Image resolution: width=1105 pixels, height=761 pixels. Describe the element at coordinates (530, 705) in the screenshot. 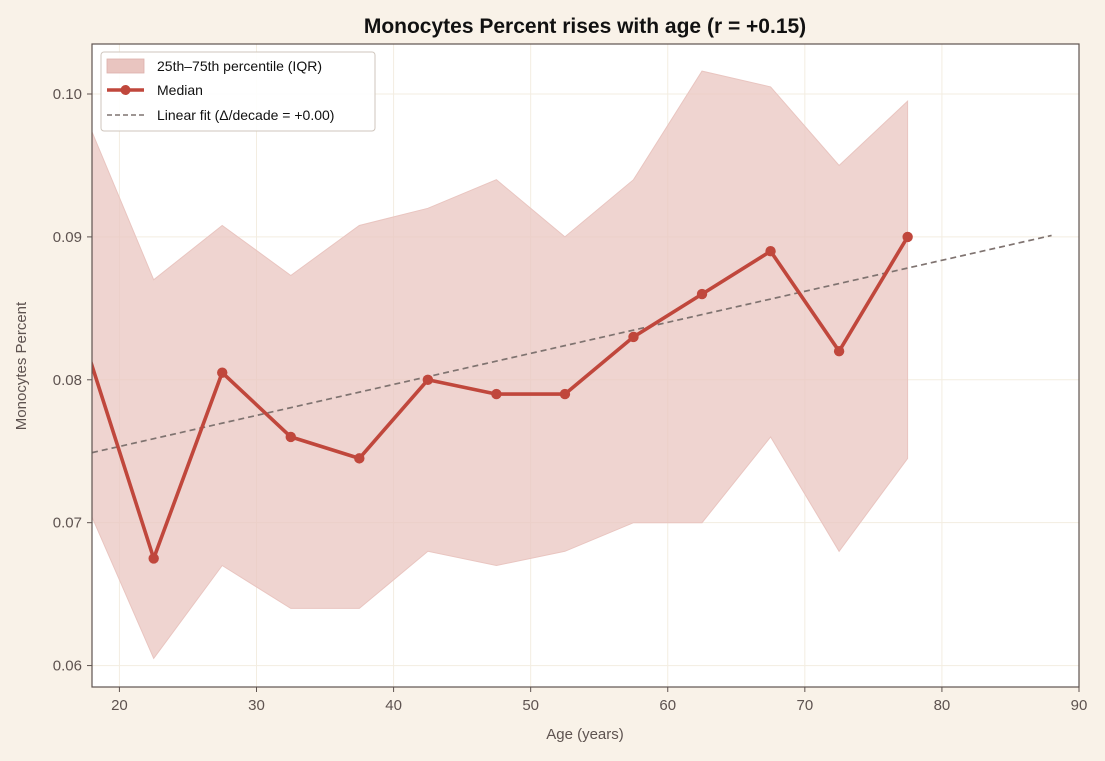

I see `x-tick-label: 50` at that location.